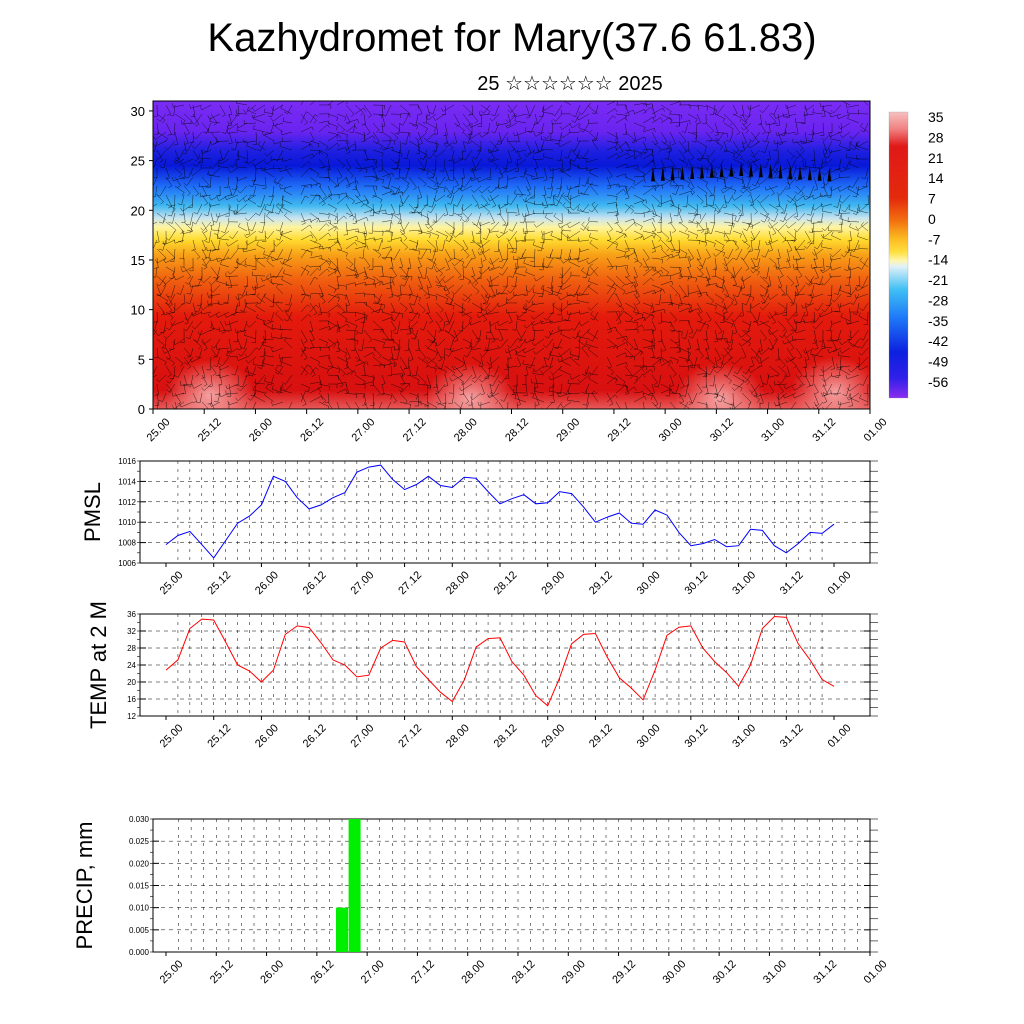  What do you see at coordinates (876, 430) in the screenshot?
I see `heatmap-x-tick-label: 01.00` at bounding box center [876, 430].